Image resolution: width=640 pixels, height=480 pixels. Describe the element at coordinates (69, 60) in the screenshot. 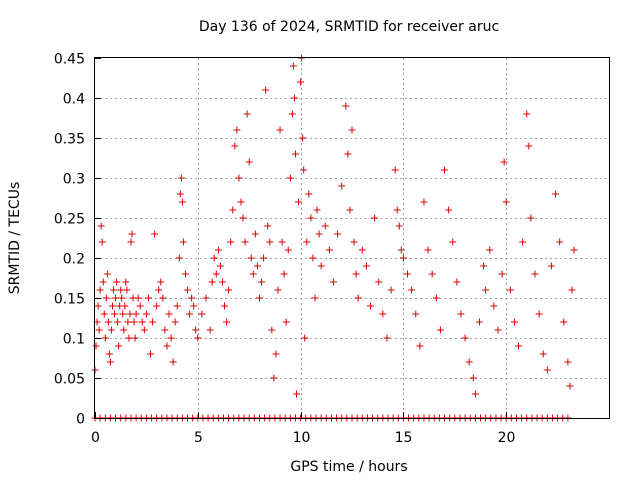

I see `y-tick-label: 0.45` at that location.